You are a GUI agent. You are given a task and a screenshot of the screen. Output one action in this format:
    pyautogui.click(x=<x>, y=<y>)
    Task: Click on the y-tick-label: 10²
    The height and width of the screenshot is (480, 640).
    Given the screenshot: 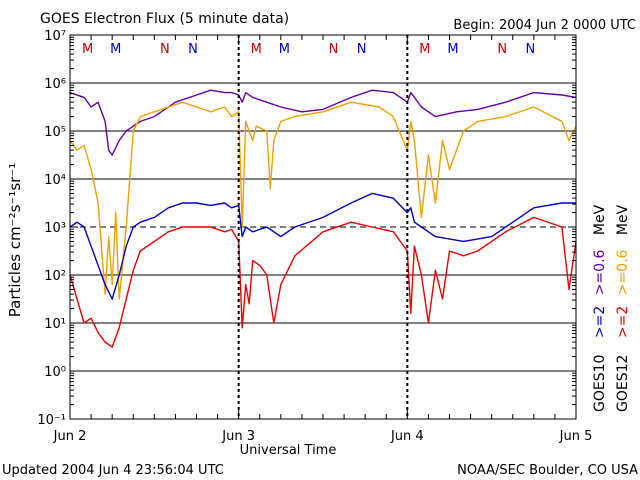 What is the action you would take?
    pyautogui.click(x=55, y=276)
    